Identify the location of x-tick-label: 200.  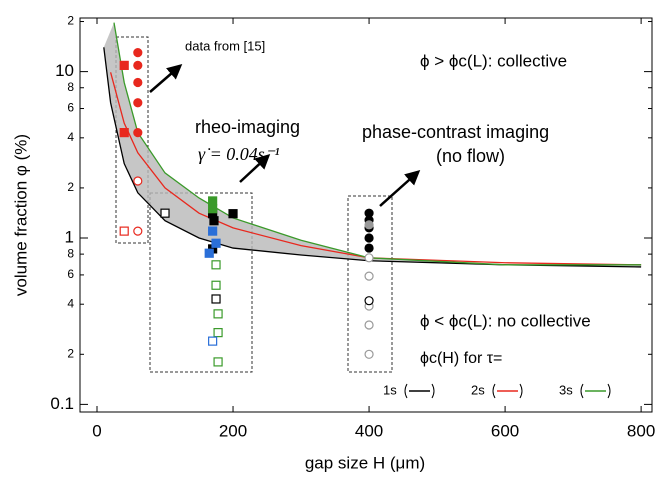
(233, 430).